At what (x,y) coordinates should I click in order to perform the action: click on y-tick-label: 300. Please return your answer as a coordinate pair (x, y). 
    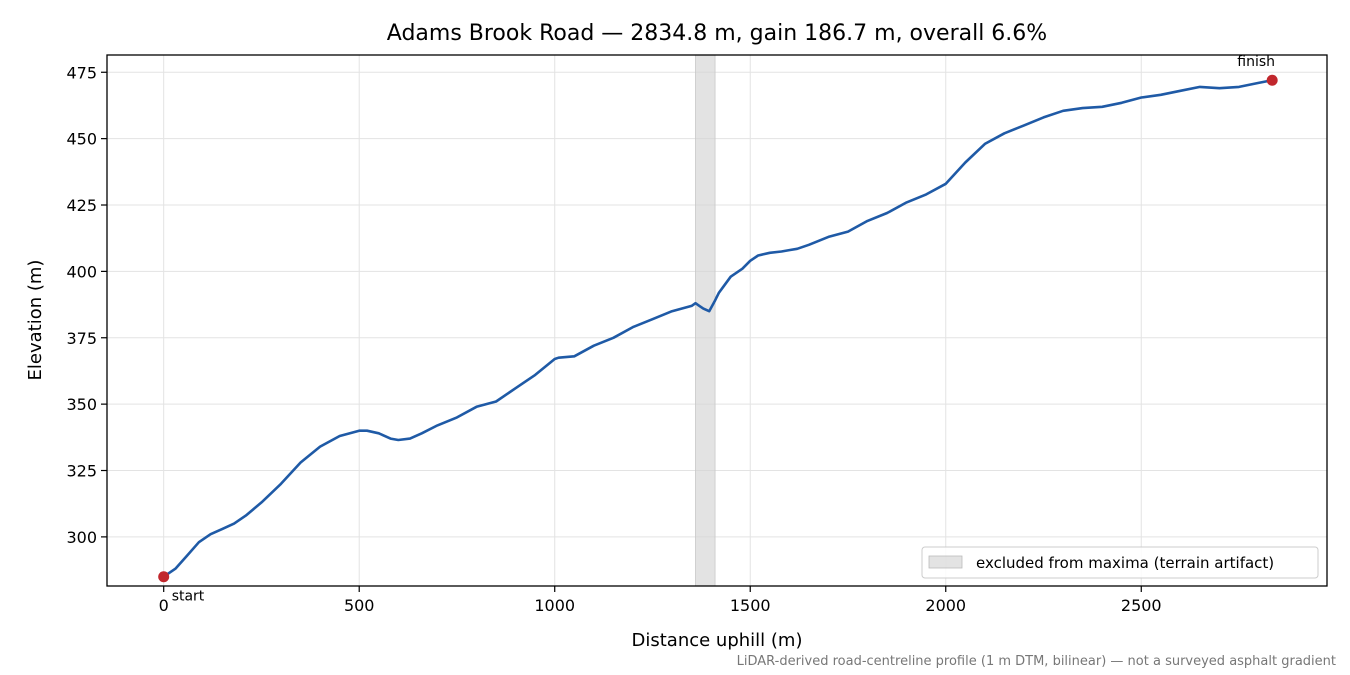
    Looking at the image, I should click on (81, 537).